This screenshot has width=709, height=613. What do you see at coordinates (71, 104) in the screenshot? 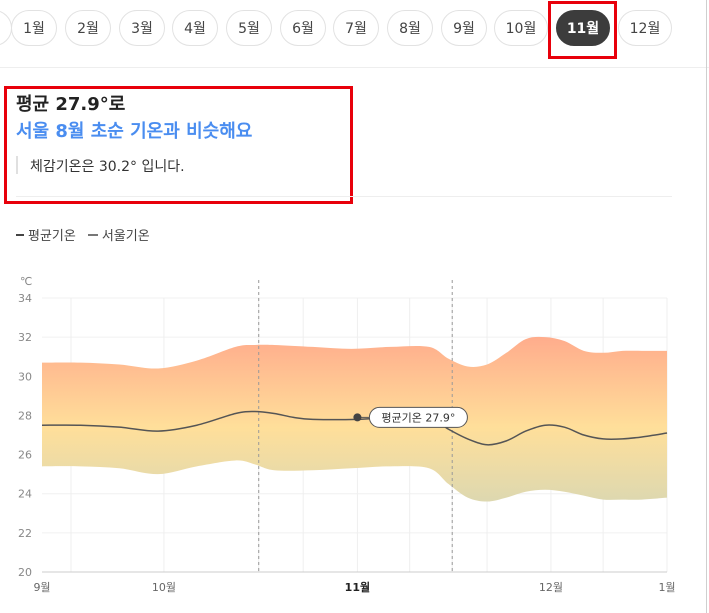
I see `summary-average: 평균 27.9°로` at bounding box center [71, 104].